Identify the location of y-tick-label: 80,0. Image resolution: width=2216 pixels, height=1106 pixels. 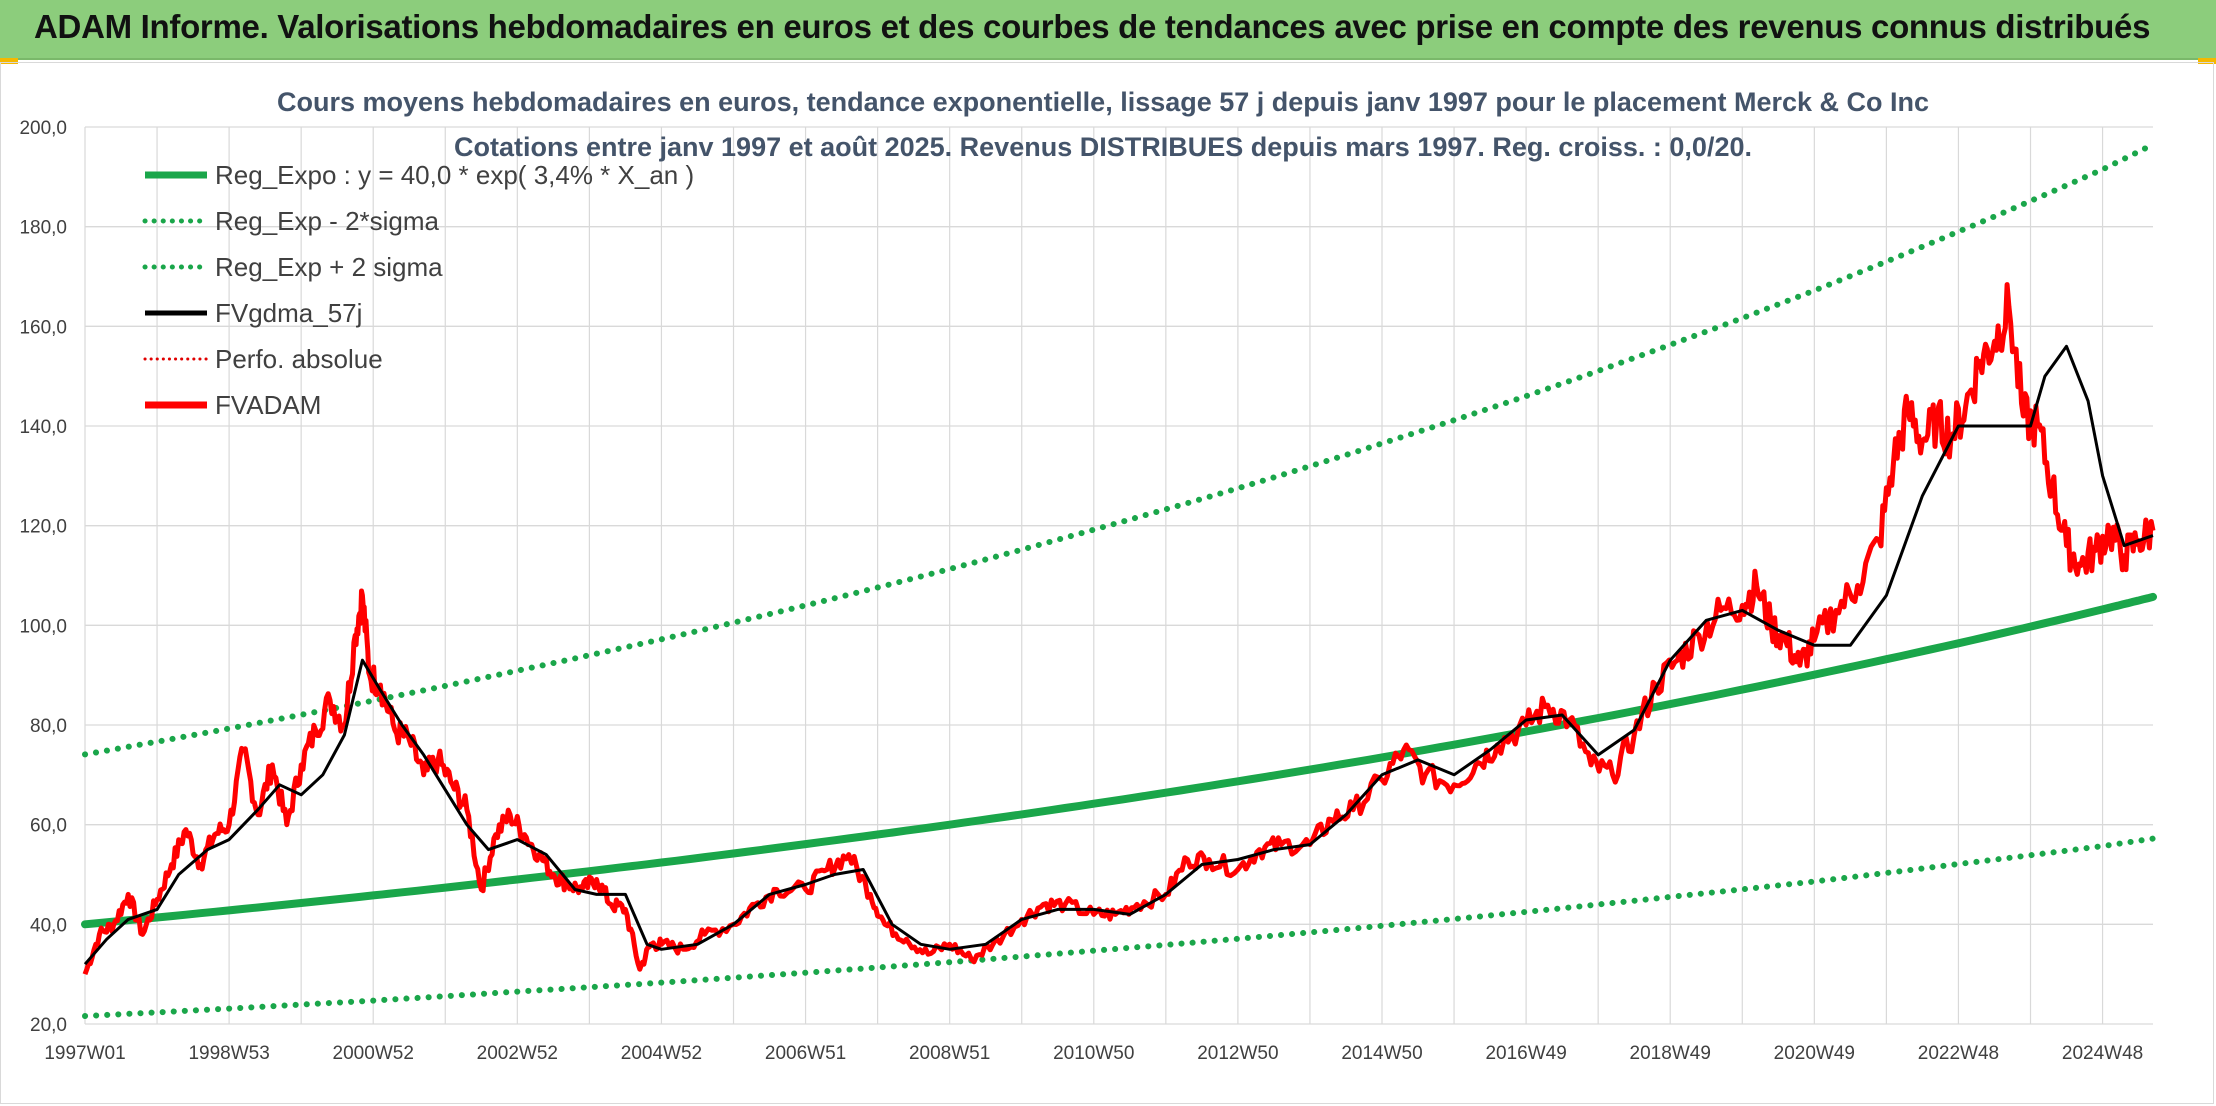
(48, 726).